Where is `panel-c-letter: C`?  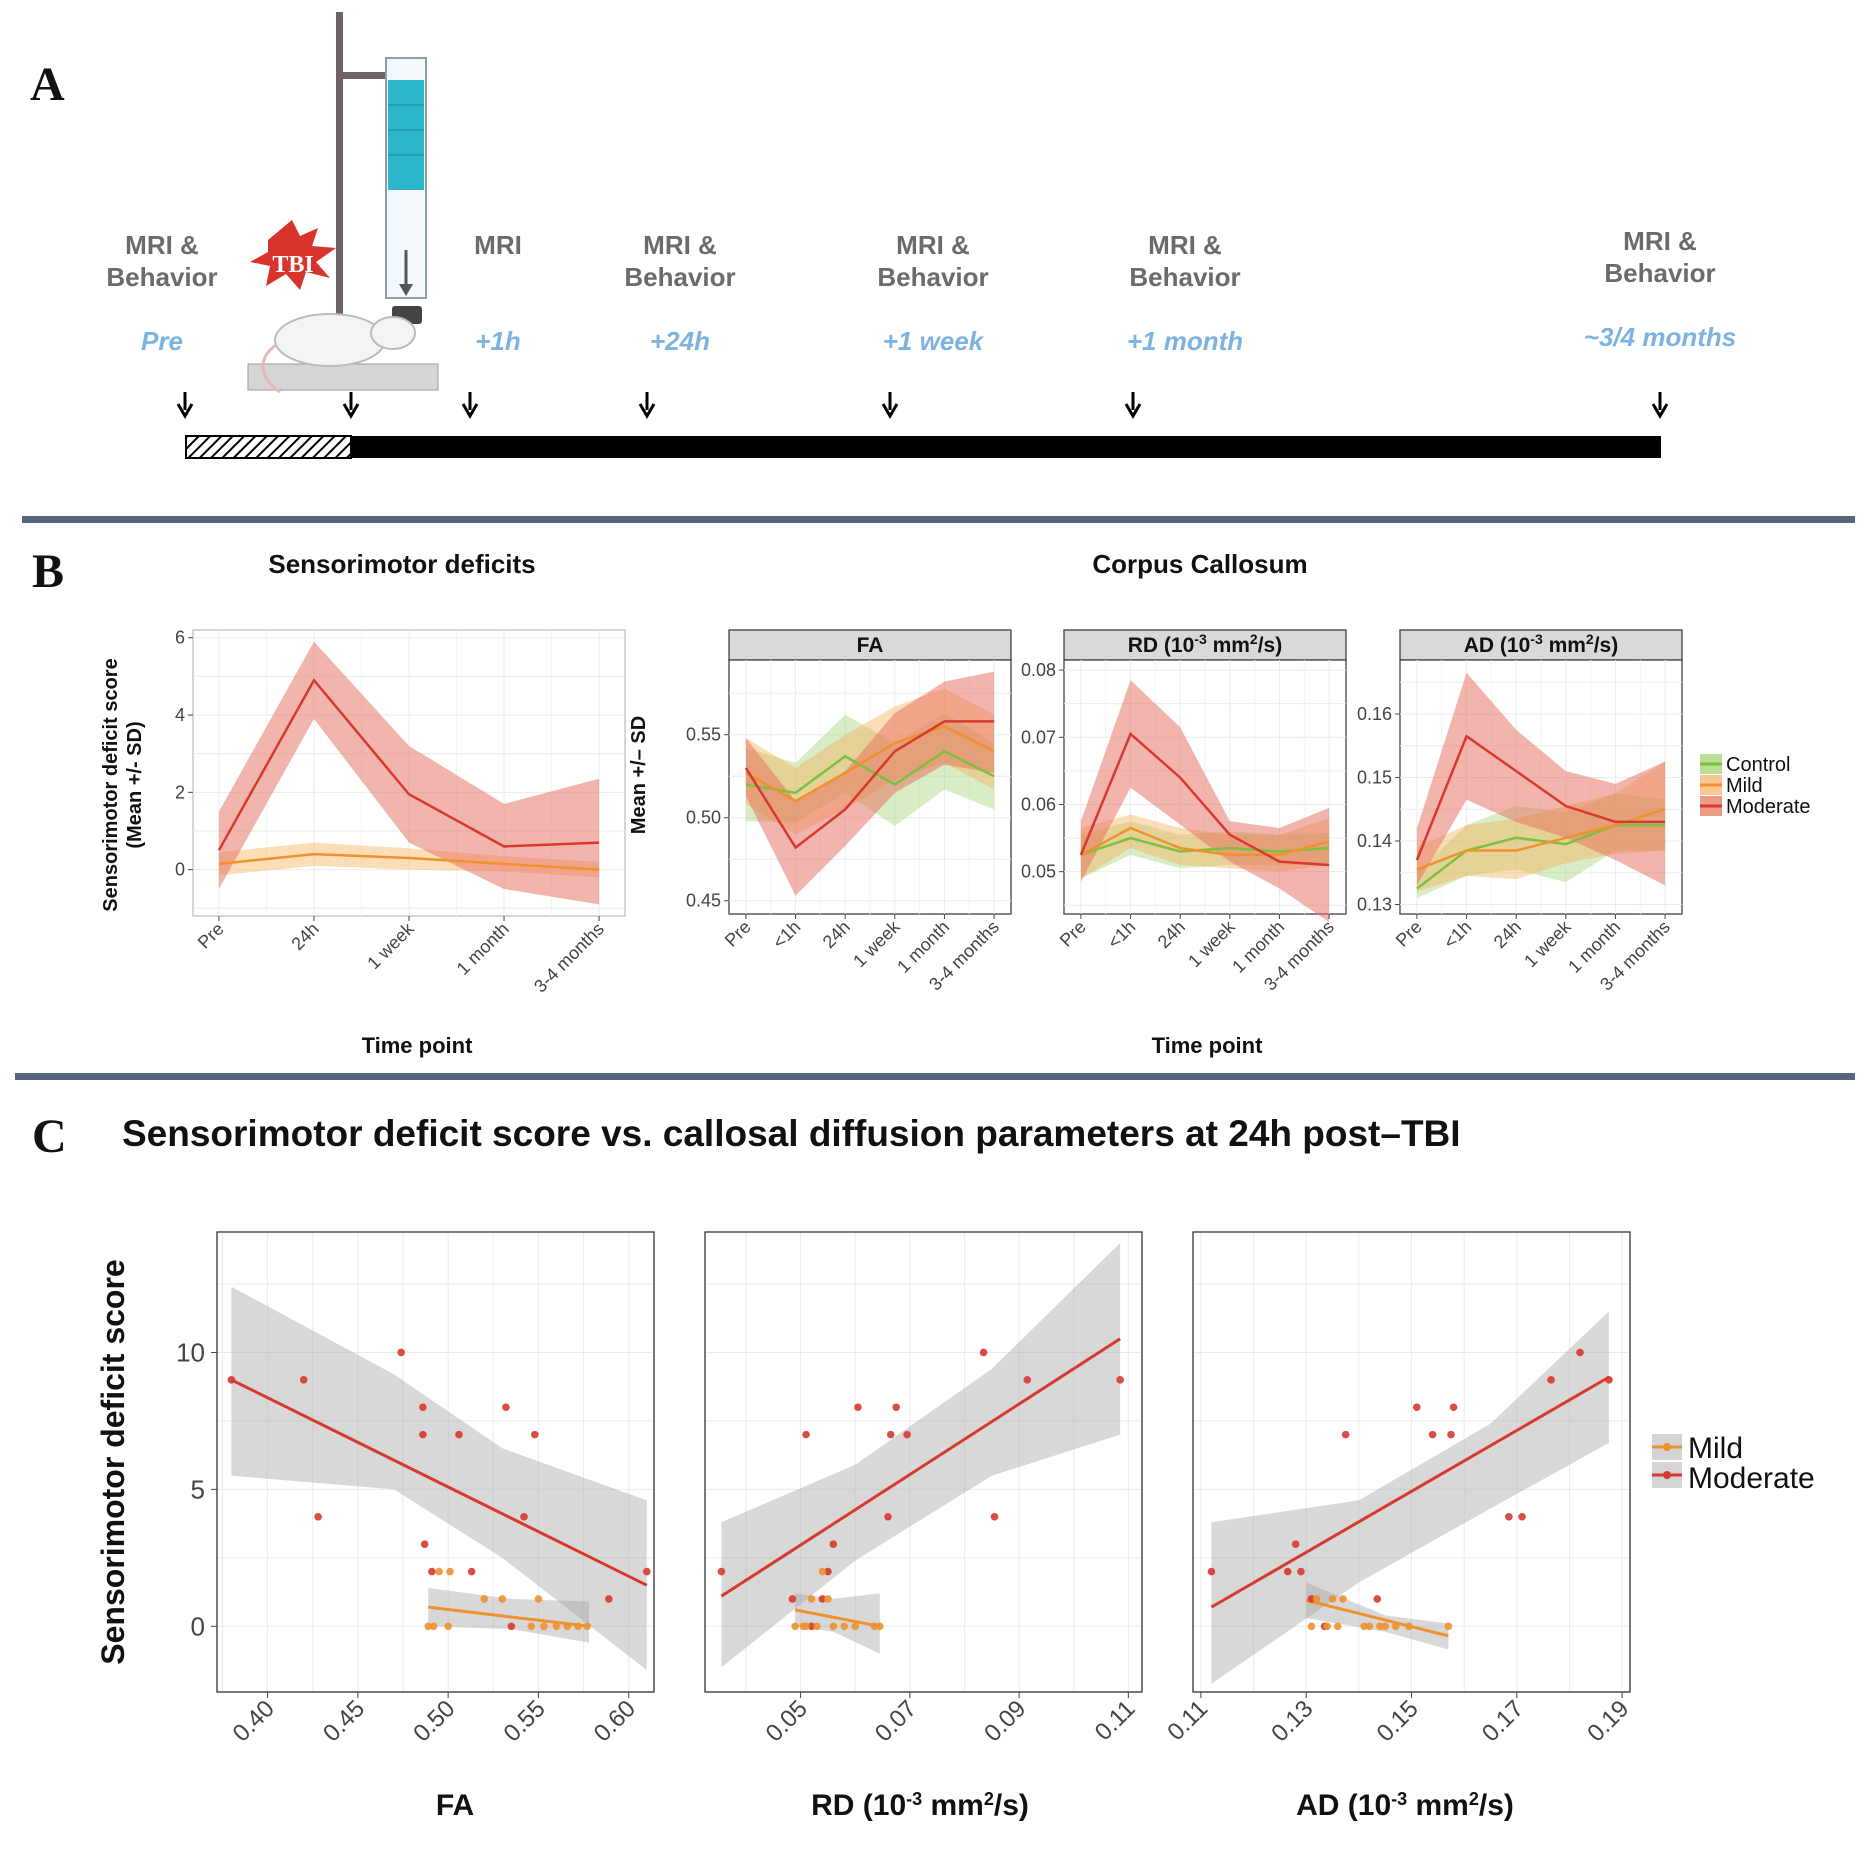 panel-c-letter: C is located at coordinates (49, 1136).